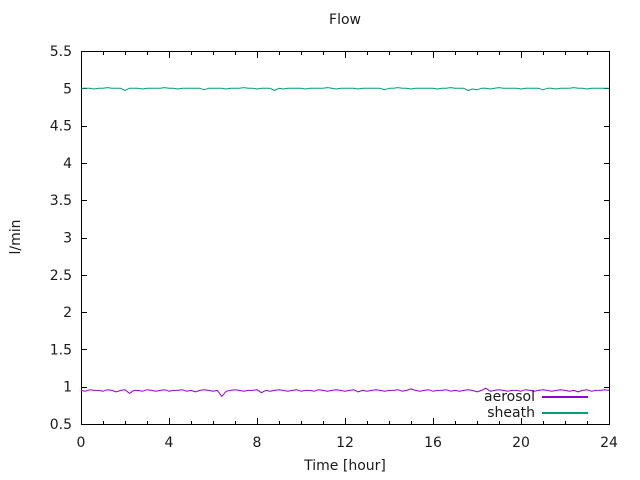  I want to click on legend-sample-aerosol, so click(565, 397).